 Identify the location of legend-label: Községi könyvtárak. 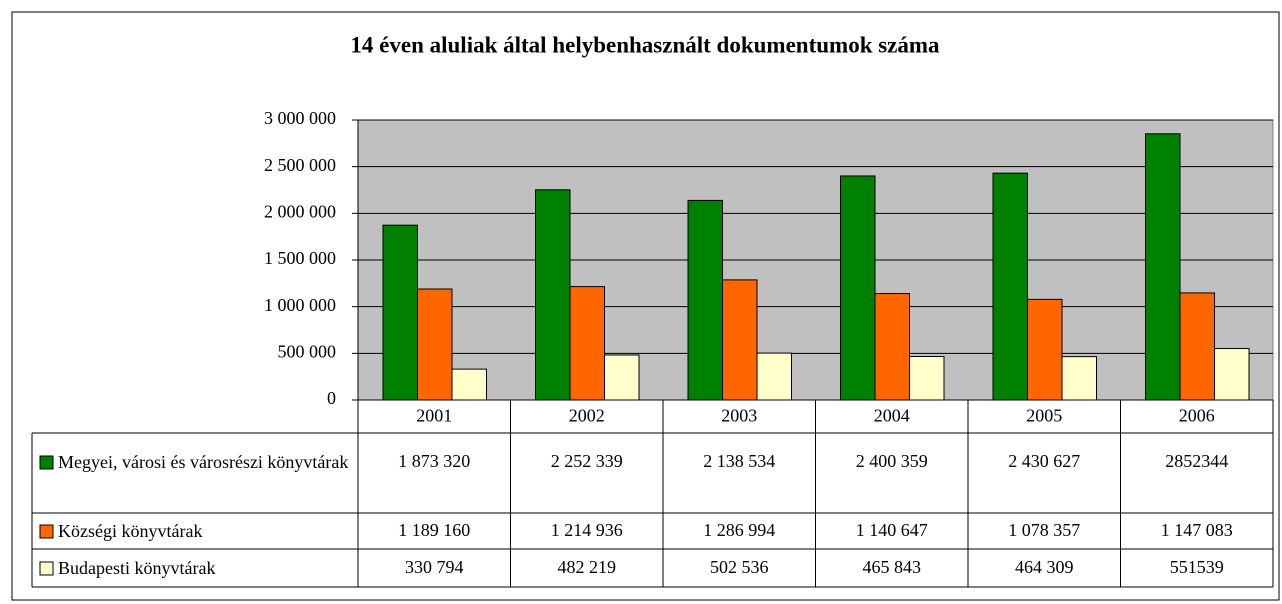
(130, 531).